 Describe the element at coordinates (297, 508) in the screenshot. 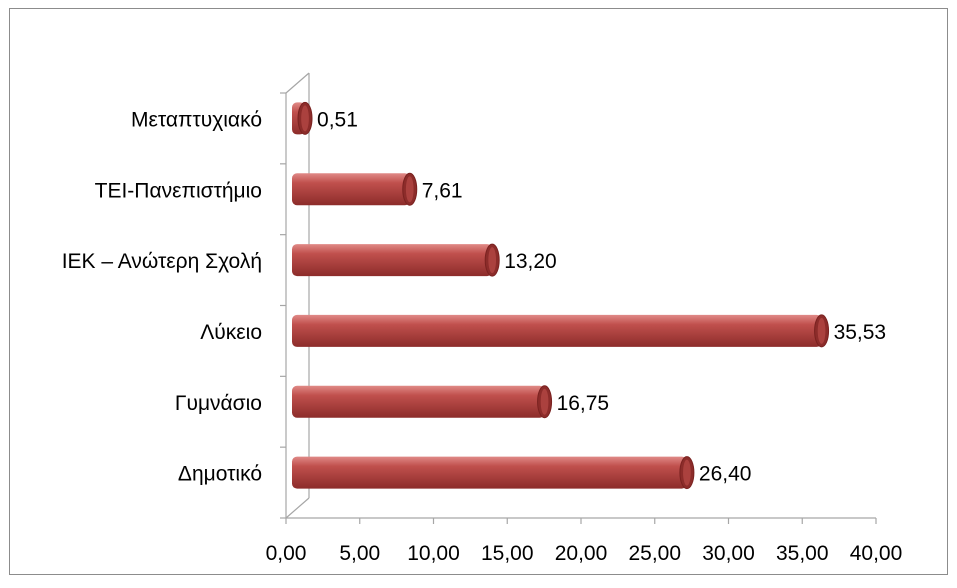

I see `floor-edge` at that location.